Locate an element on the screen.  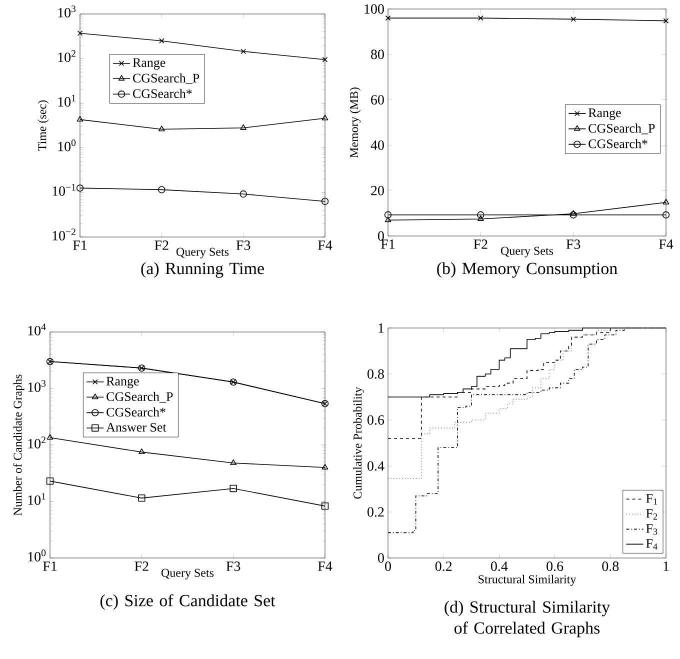
y-axis-title: Time (sec) is located at coordinates (43, 125).